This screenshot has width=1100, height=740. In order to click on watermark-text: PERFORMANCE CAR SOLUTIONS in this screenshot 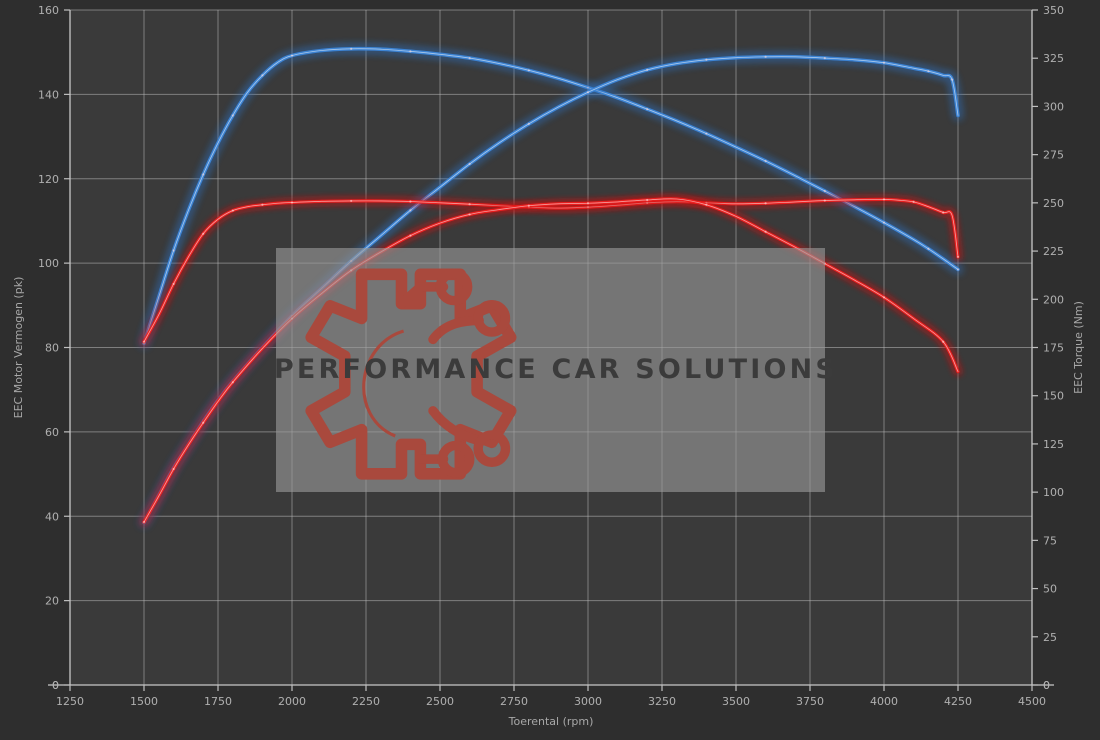, I will do `click(556, 369)`.